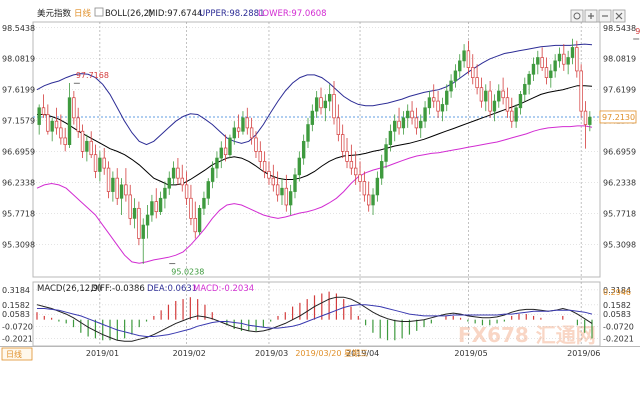 This screenshot has width=640, height=404. I want to click on macd-y-tick-right: 0.3184, so click(617, 290).